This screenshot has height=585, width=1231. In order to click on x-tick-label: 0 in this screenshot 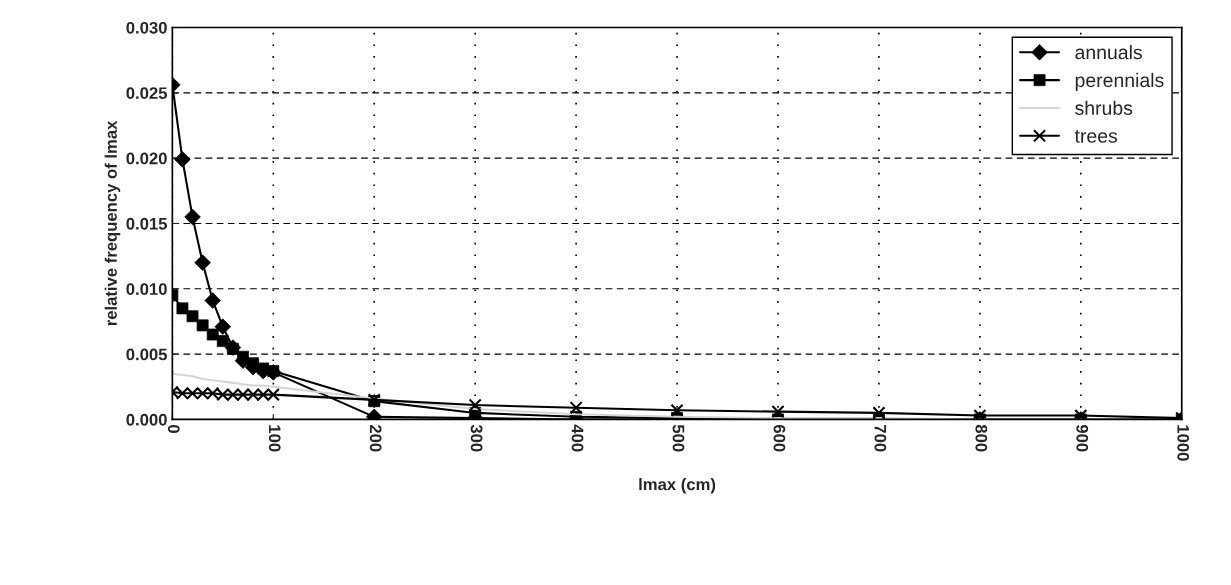, I will do `click(173, 428)`.